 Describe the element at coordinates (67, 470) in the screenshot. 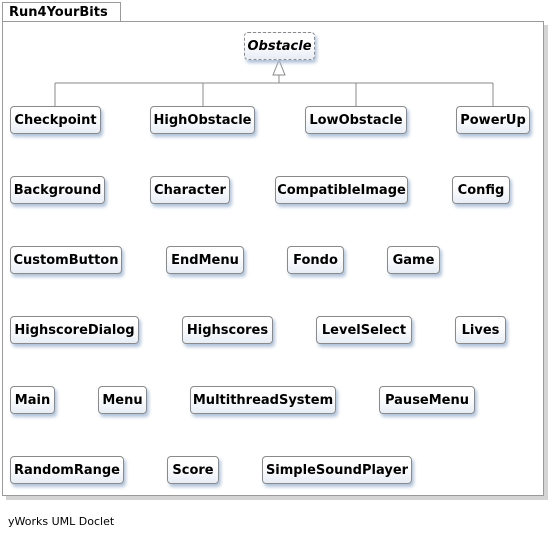

I see `class-randomrange: RandomRange` at that location.